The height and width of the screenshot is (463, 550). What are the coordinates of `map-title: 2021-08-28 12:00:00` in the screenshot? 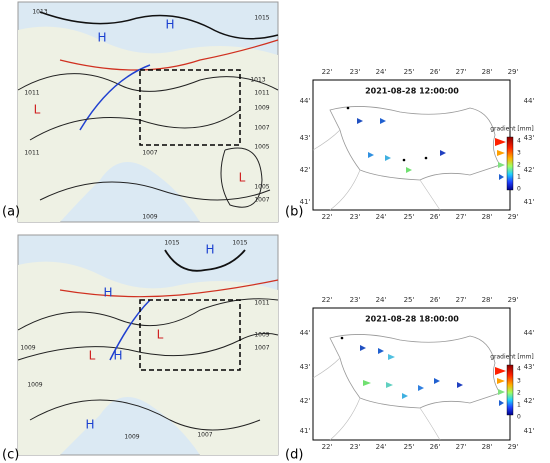 It's located at (412, 91).